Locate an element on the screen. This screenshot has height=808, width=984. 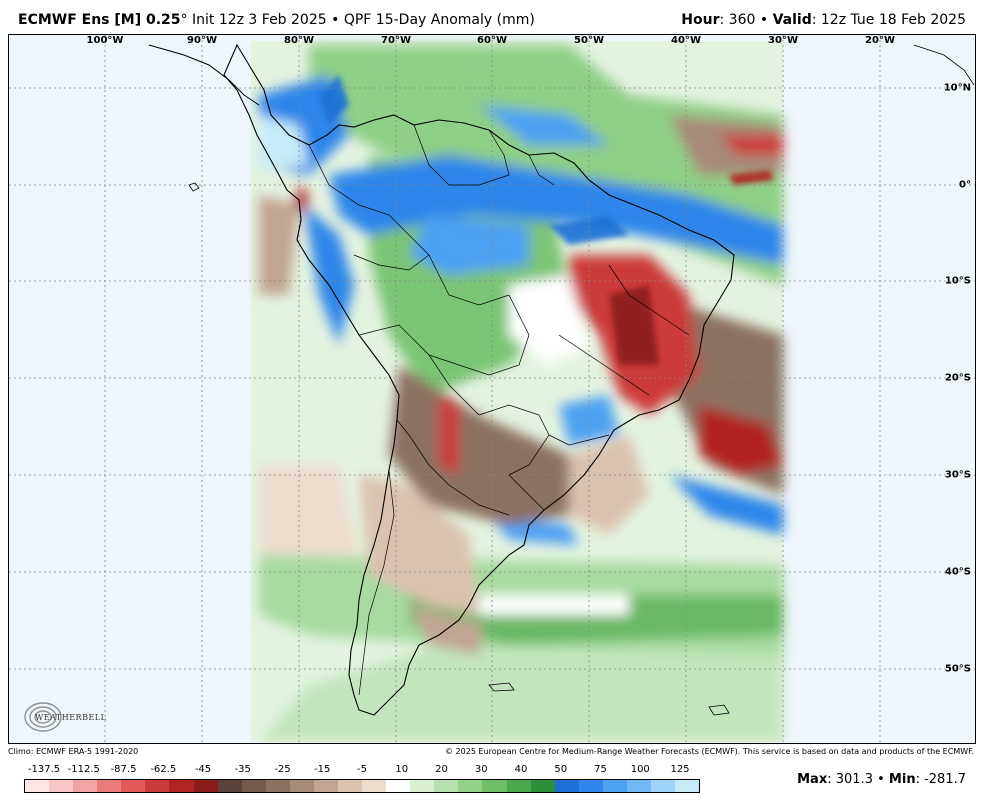
colorbar-tick-label: 10 is located at coordinates (402, 769).